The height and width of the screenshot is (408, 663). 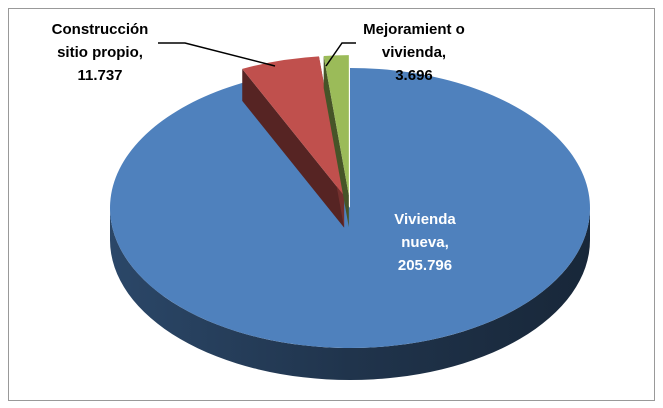 I want to click on data-label: Construcción sitio propio, 11.737, so click(x=100, y=52).